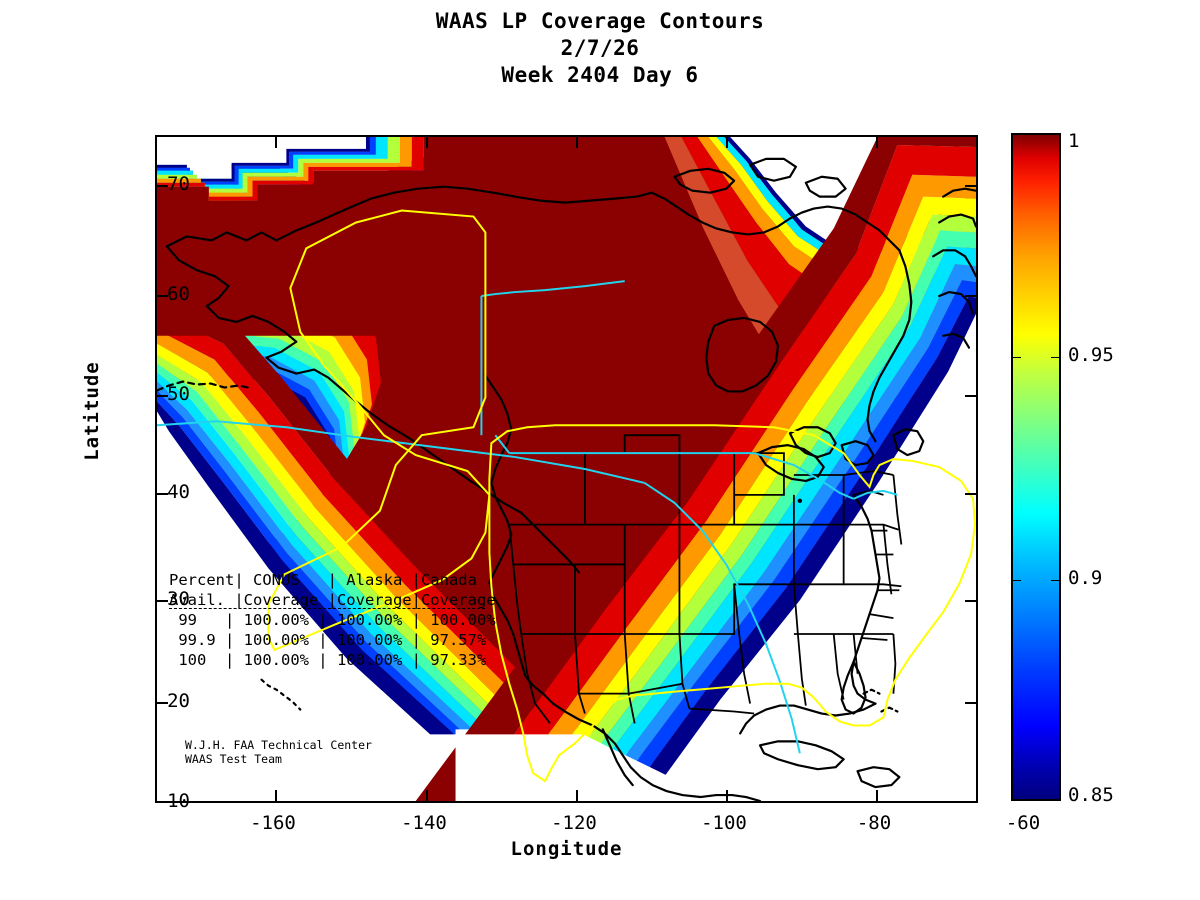  Describe the element at coordinates (273, 823) in the screenshot. I see `x-tick-label-160: -160` at that location.